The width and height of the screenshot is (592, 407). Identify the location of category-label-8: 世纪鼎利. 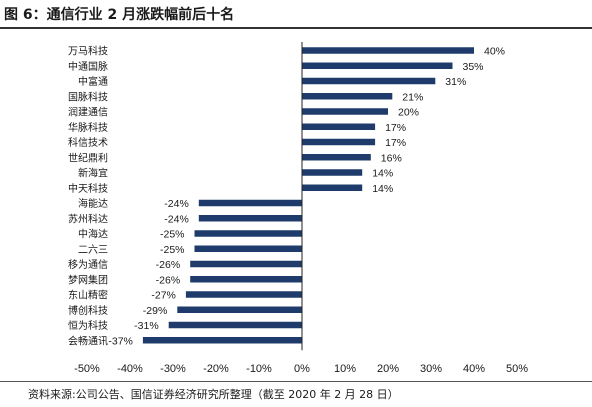
(88, 158).